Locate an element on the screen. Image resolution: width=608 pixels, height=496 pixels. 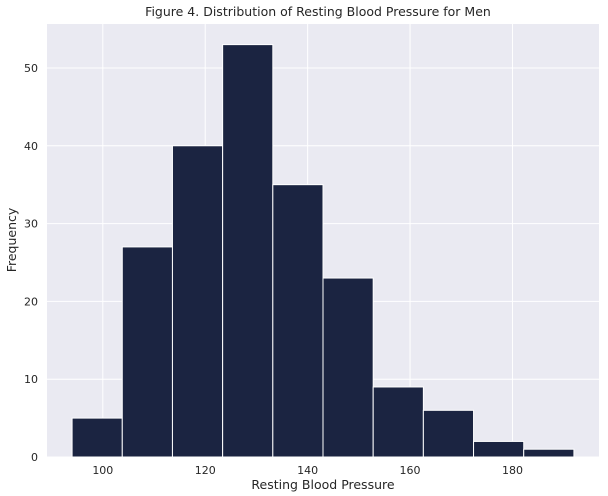
y-tick-label-1: 10 is located at coordinates (31, 379).